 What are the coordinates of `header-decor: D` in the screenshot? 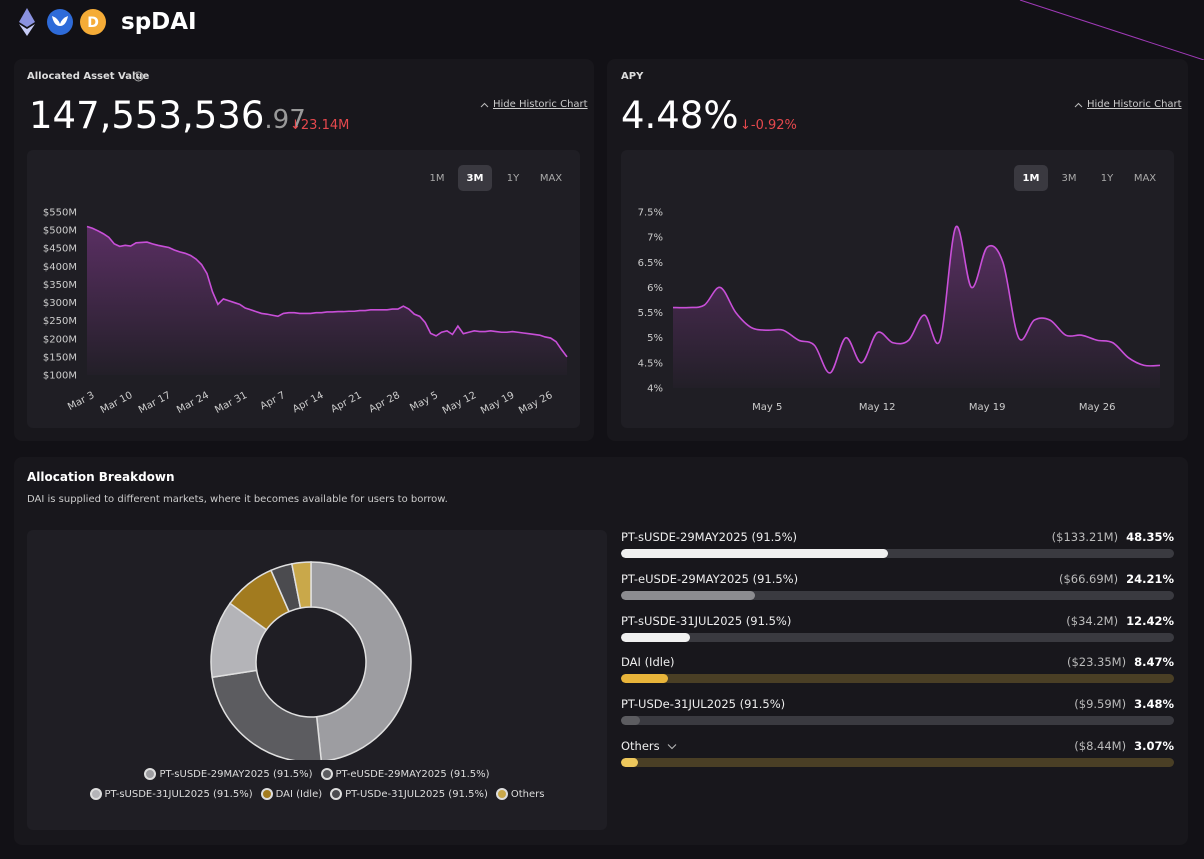 It's located at (611, 30).